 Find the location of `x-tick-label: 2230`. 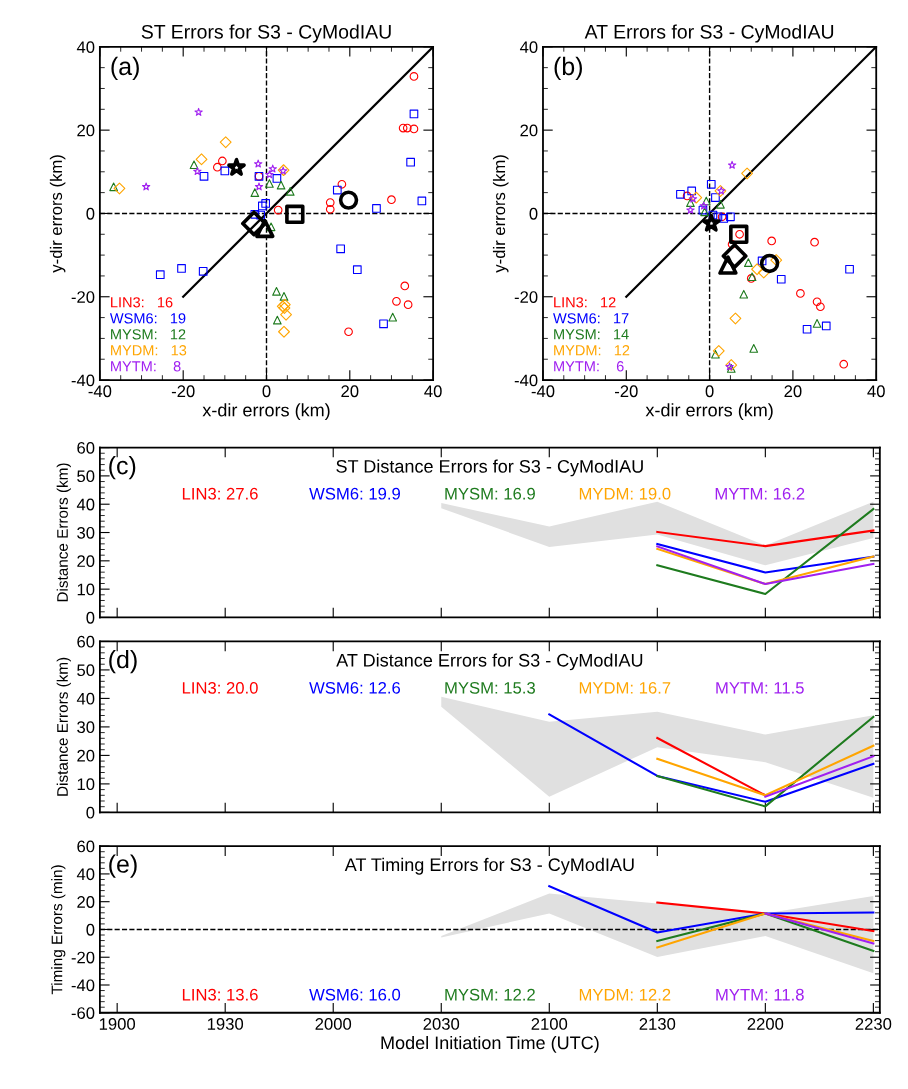

x-tick-label: 2230 is located at coordinates (873, 1024).